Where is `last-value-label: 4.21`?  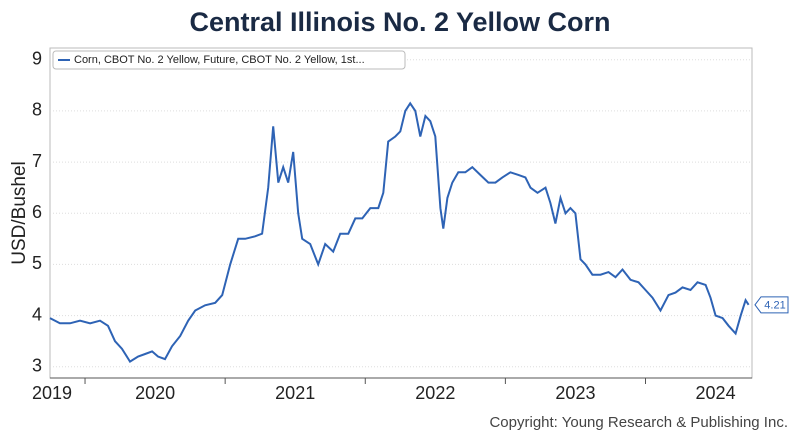
last-value-label: 4.21 is located at coordinates (774, 306).